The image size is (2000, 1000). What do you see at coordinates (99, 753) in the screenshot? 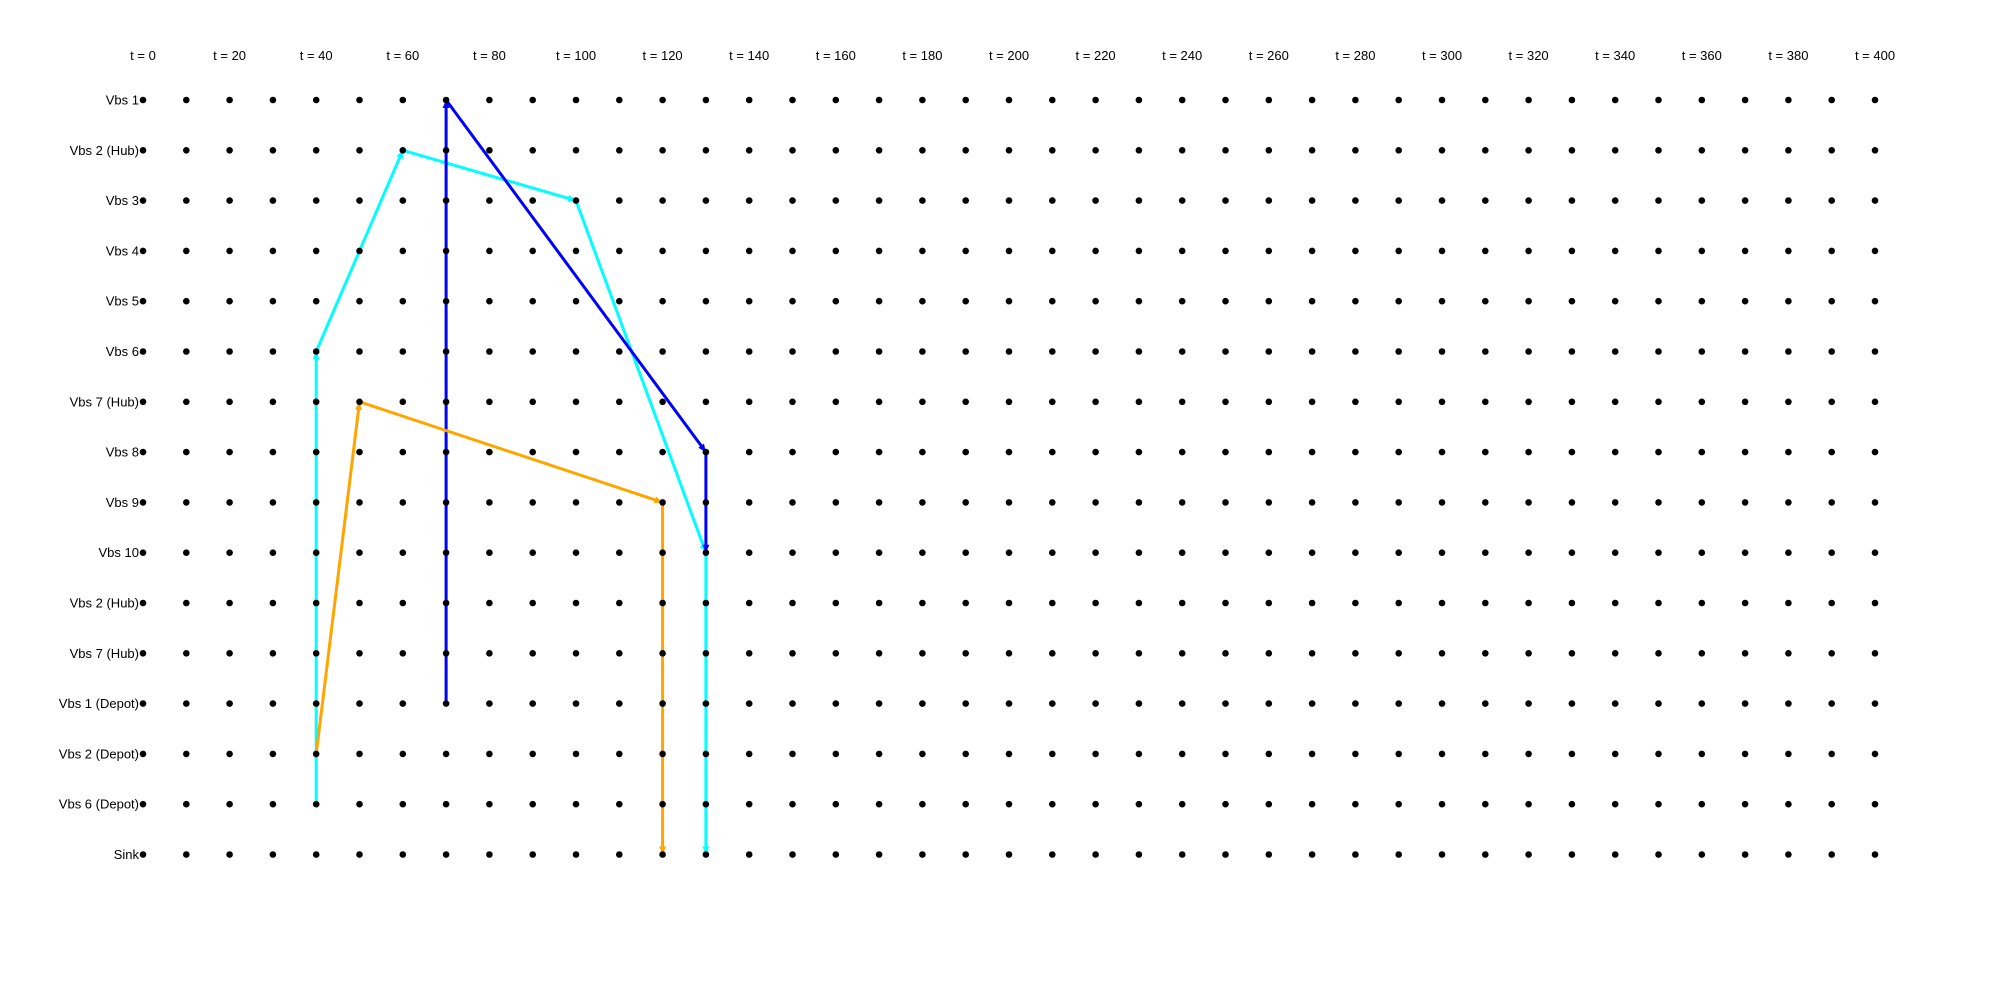
I see `node-label: Vbs 2 (Depot)` at bounding box center [99, 753].